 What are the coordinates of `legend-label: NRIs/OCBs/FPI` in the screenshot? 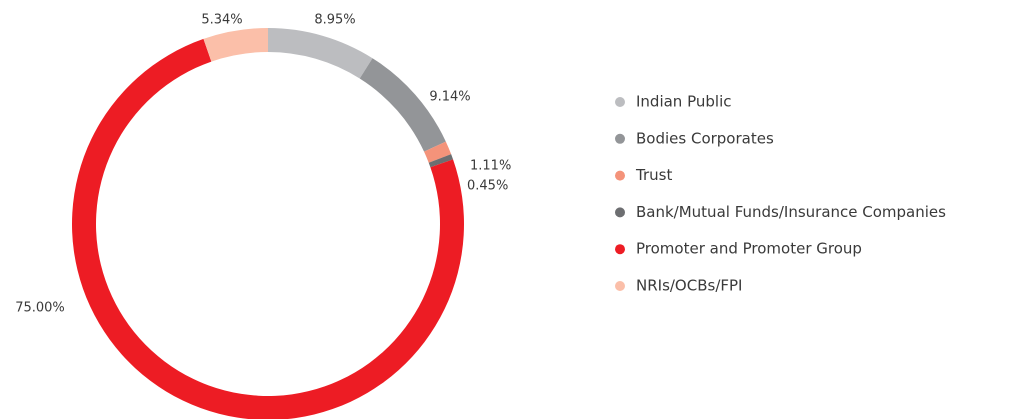 It's located at (689, 286).